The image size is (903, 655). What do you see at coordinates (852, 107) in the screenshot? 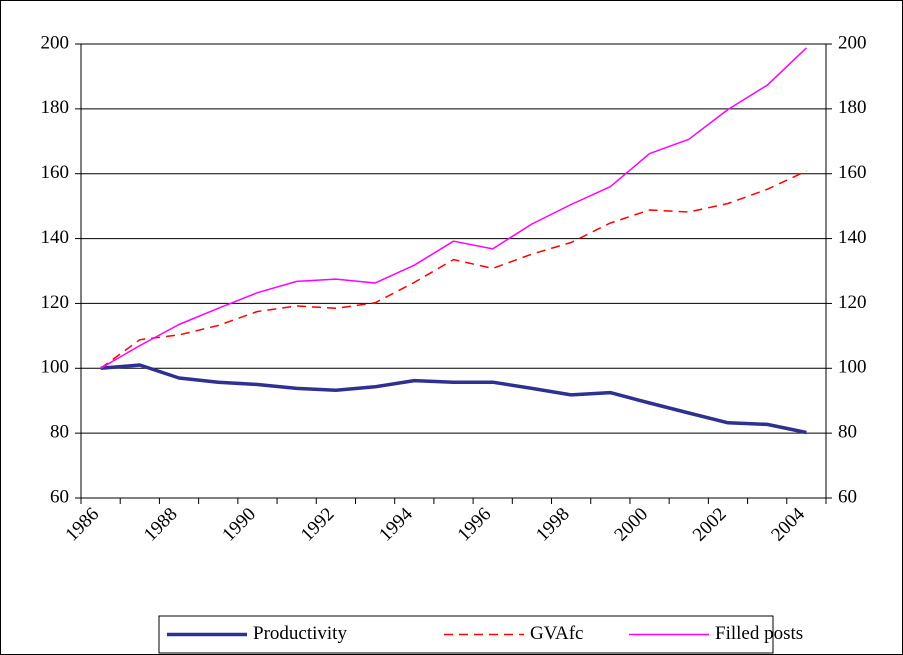
I see `y2-tick-label: 180` at bounding box center [852, 107].